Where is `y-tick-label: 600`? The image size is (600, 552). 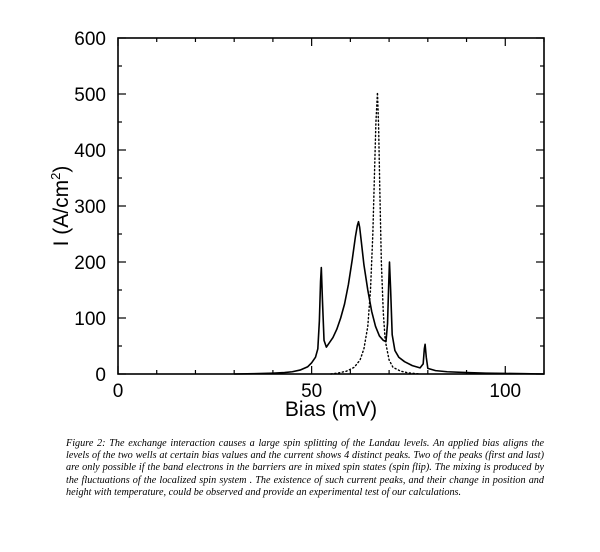
y-tick-label: 600 is located at coordinates (90, 39).